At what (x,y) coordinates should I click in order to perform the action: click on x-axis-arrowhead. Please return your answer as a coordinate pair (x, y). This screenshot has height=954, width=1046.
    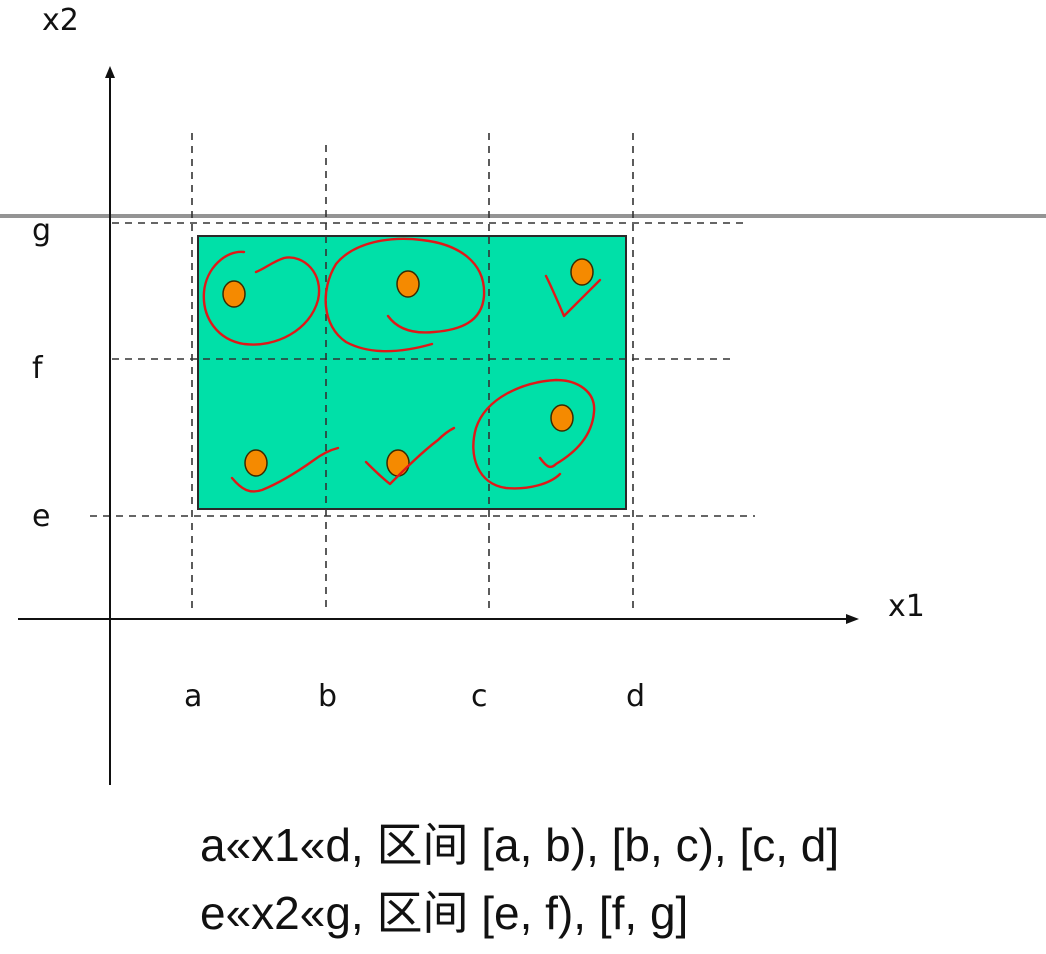
    Looking at the image, I should click on (852, 619).